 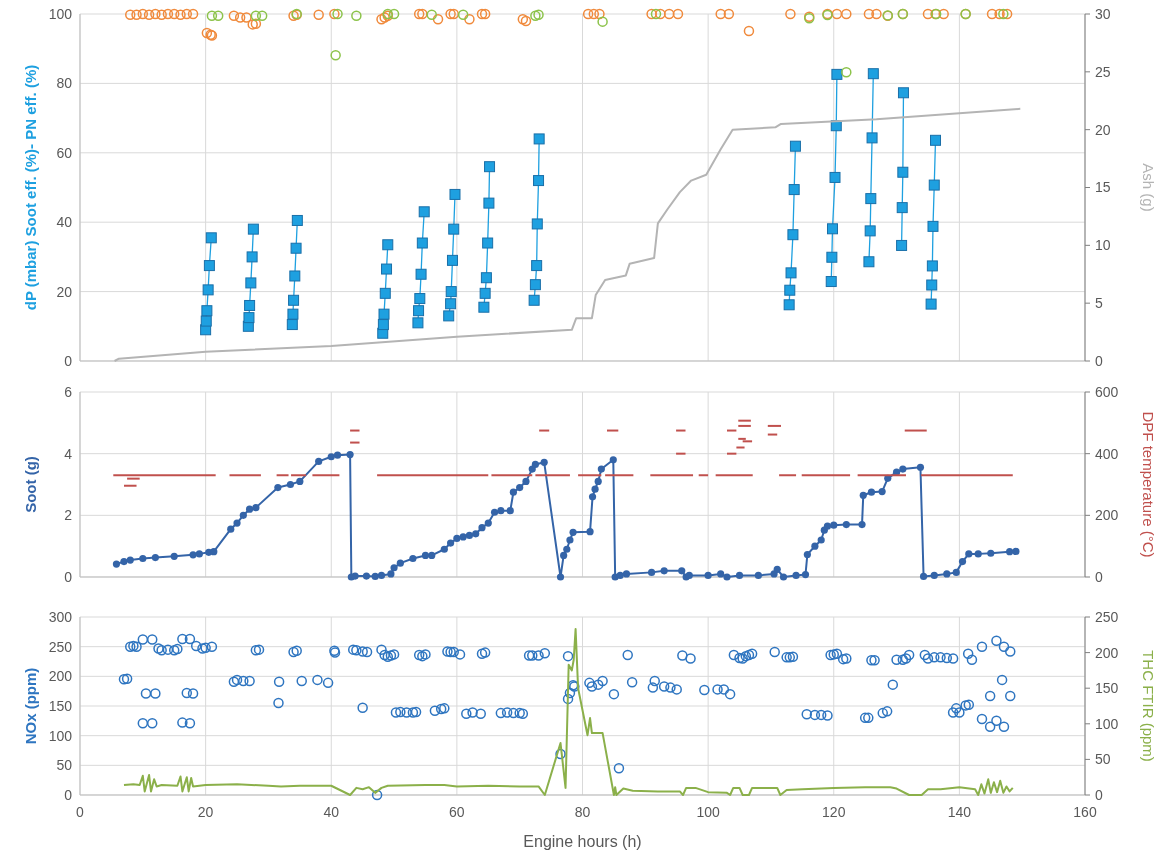 What do you see at coordinates (1148, 187) in the screenshot?
I see `y2-axis-title: Ash (g)` at bounding box center [1148, 187].